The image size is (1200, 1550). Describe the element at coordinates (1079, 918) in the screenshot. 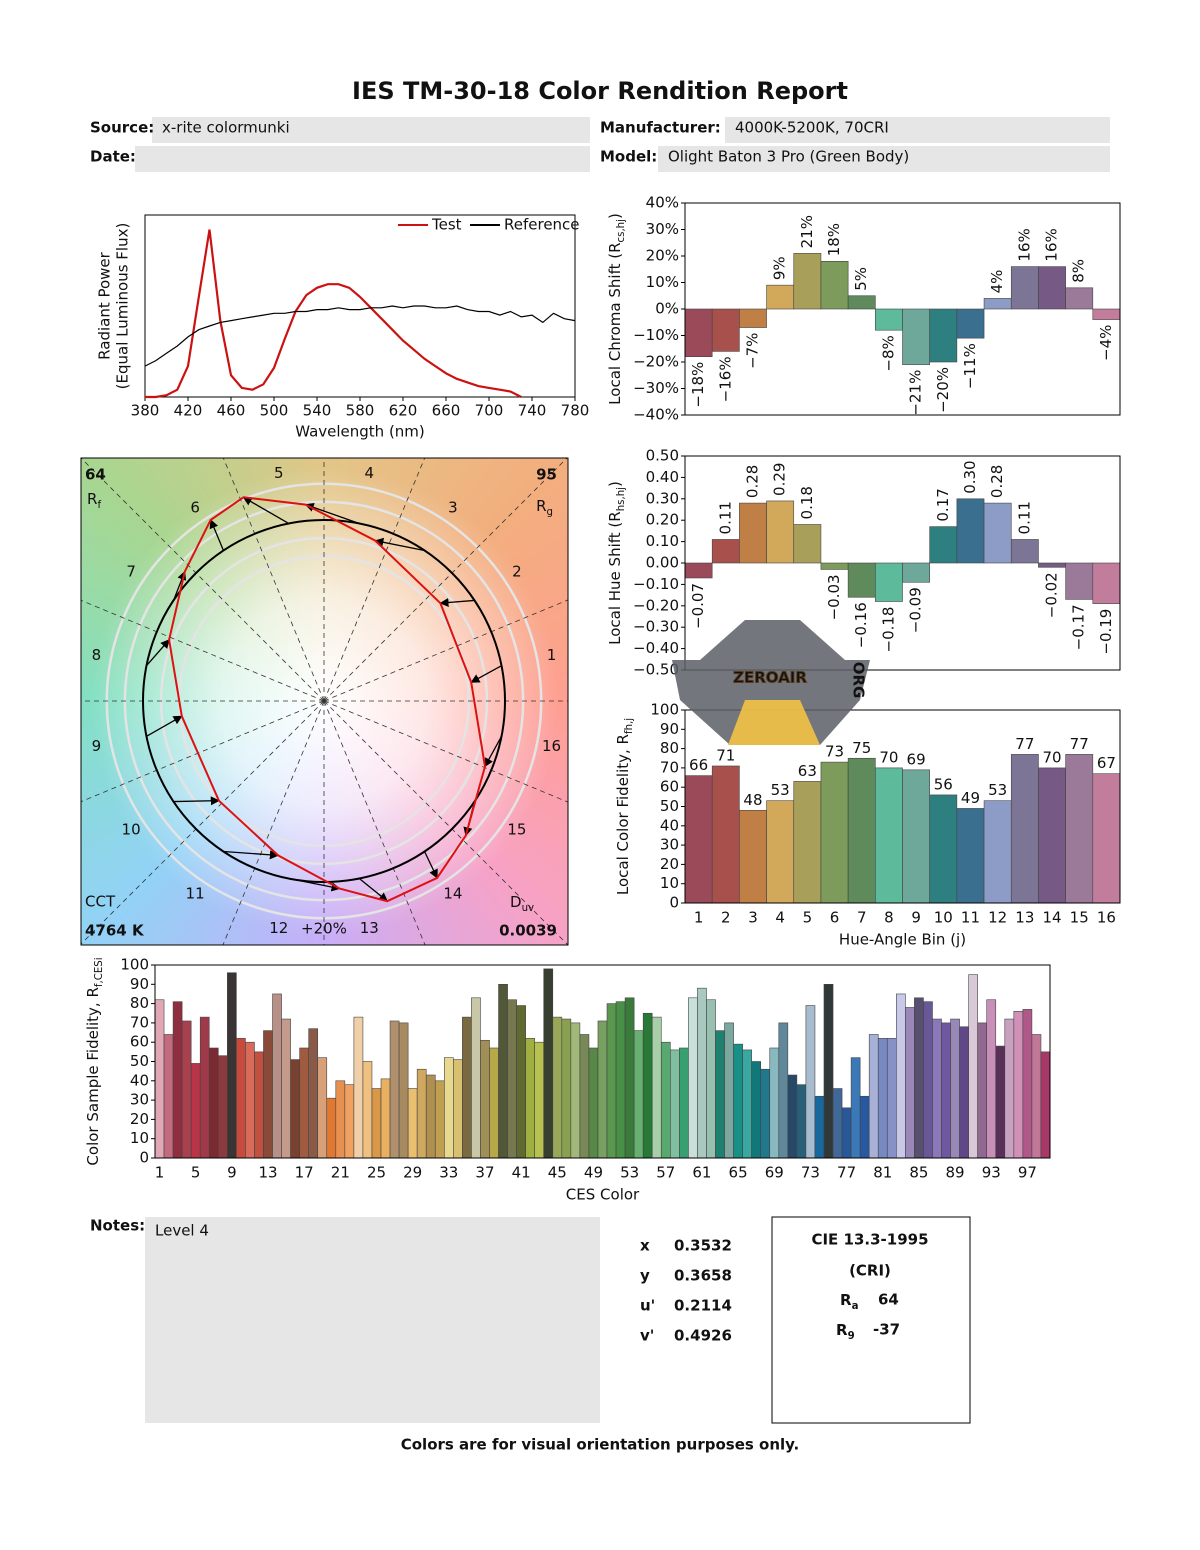

I see `x-tick-label: 15` at that location.